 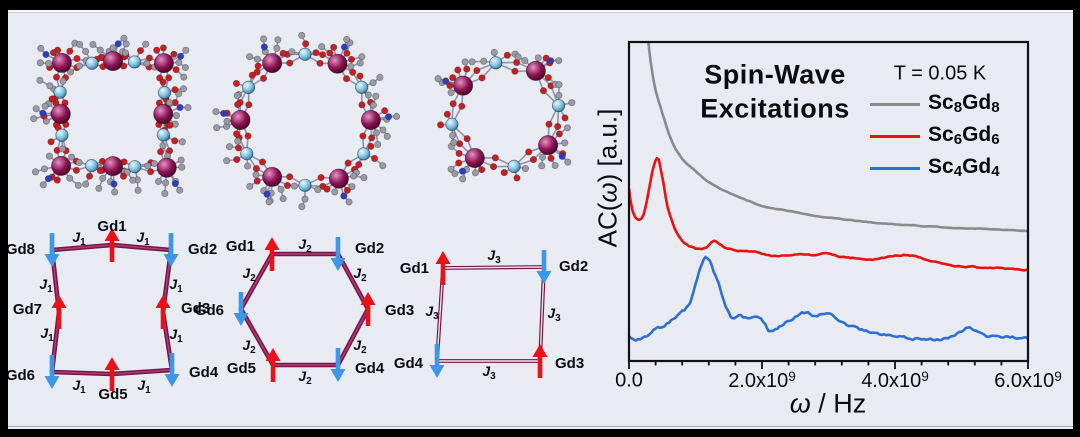 What do you see at coordinates (940, 73) in the screenshot?
I see `temperature-annotation: T = 0.05 K` at bounding box center [940, 73].